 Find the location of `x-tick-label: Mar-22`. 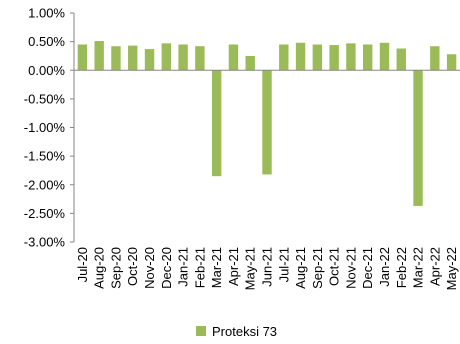

x-tick-label: Mar-22 is located at coordinates (418, 267).